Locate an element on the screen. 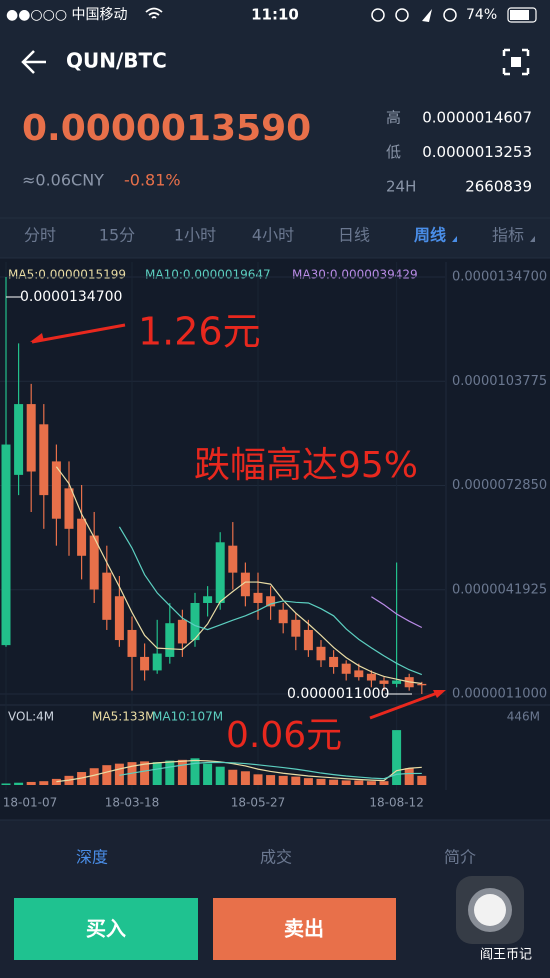 This screenshot has width=550, height=978. ma-label: MA10:0.0000019647 is located at coordinates (208, 275).